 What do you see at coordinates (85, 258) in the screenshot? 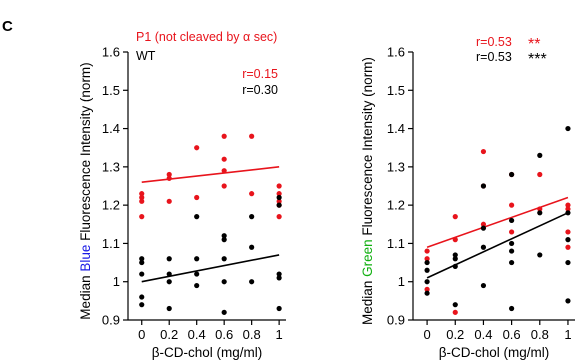
I see `y-axis-title-part: Blue` at bounding box center [85, 258].